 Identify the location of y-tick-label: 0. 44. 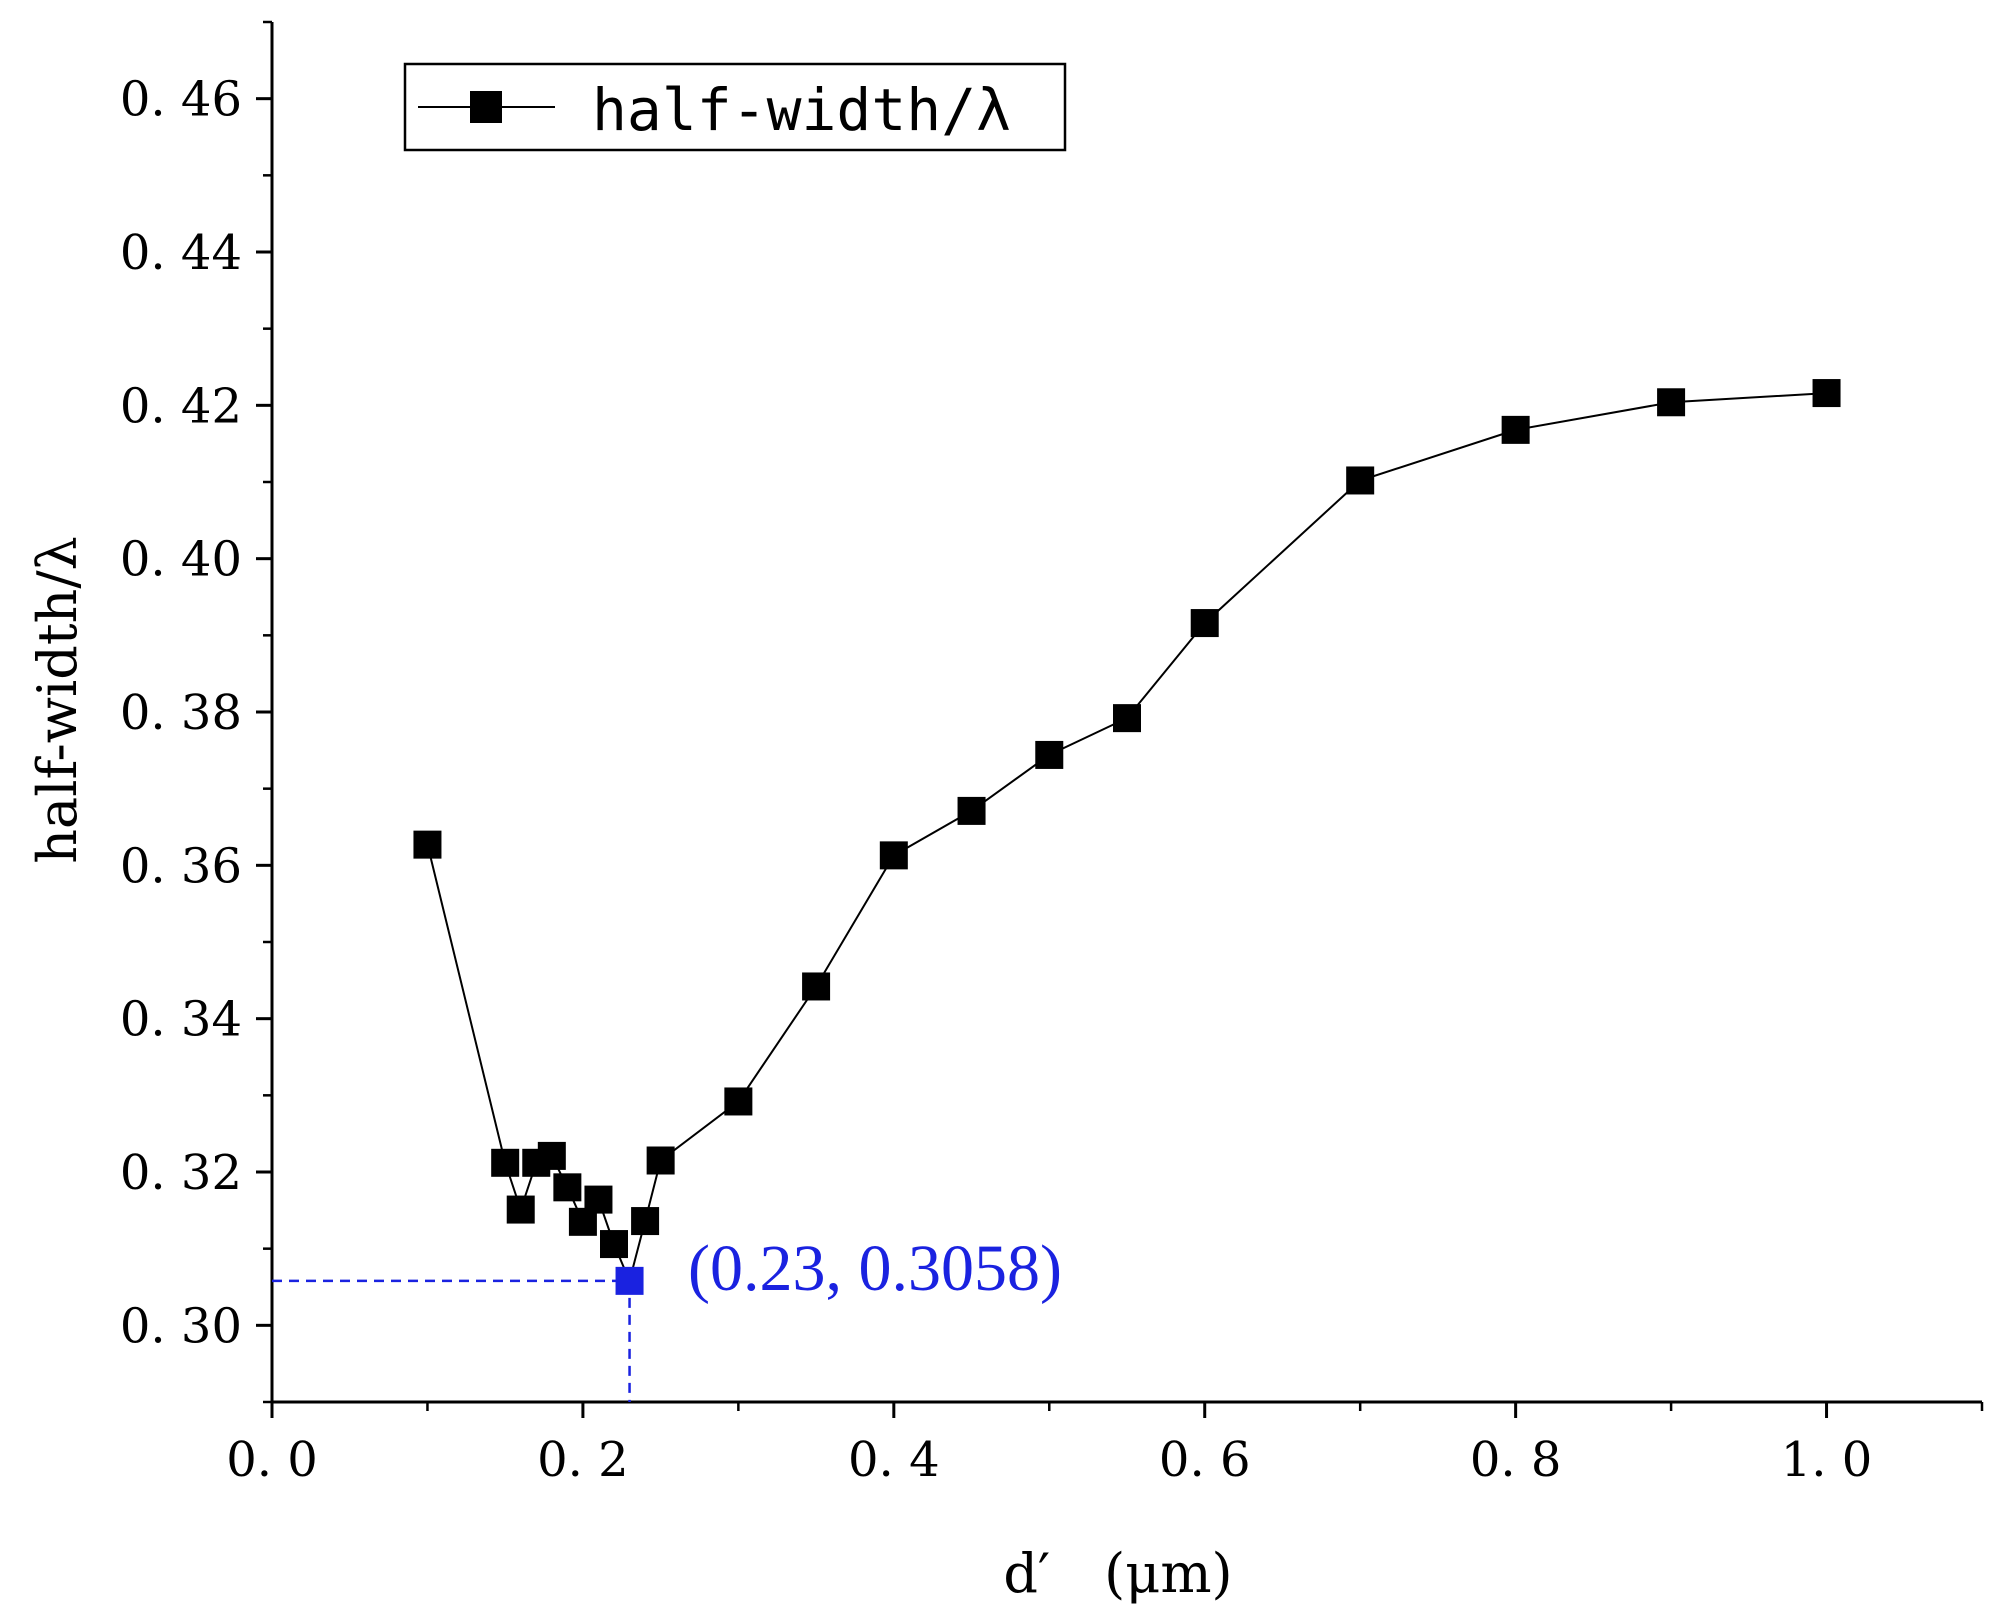
(181, 253).